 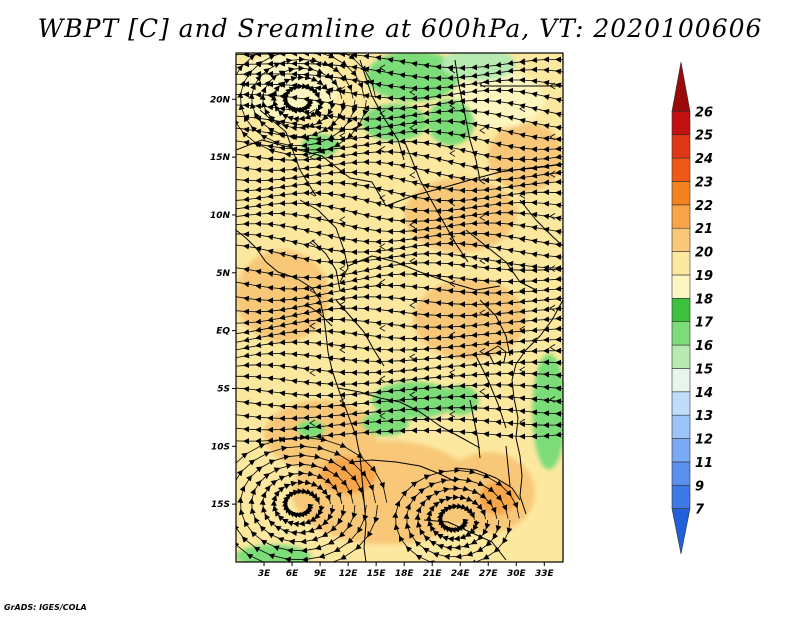 I want to click on colorbar-label: 21, so click(x=704, y=229).